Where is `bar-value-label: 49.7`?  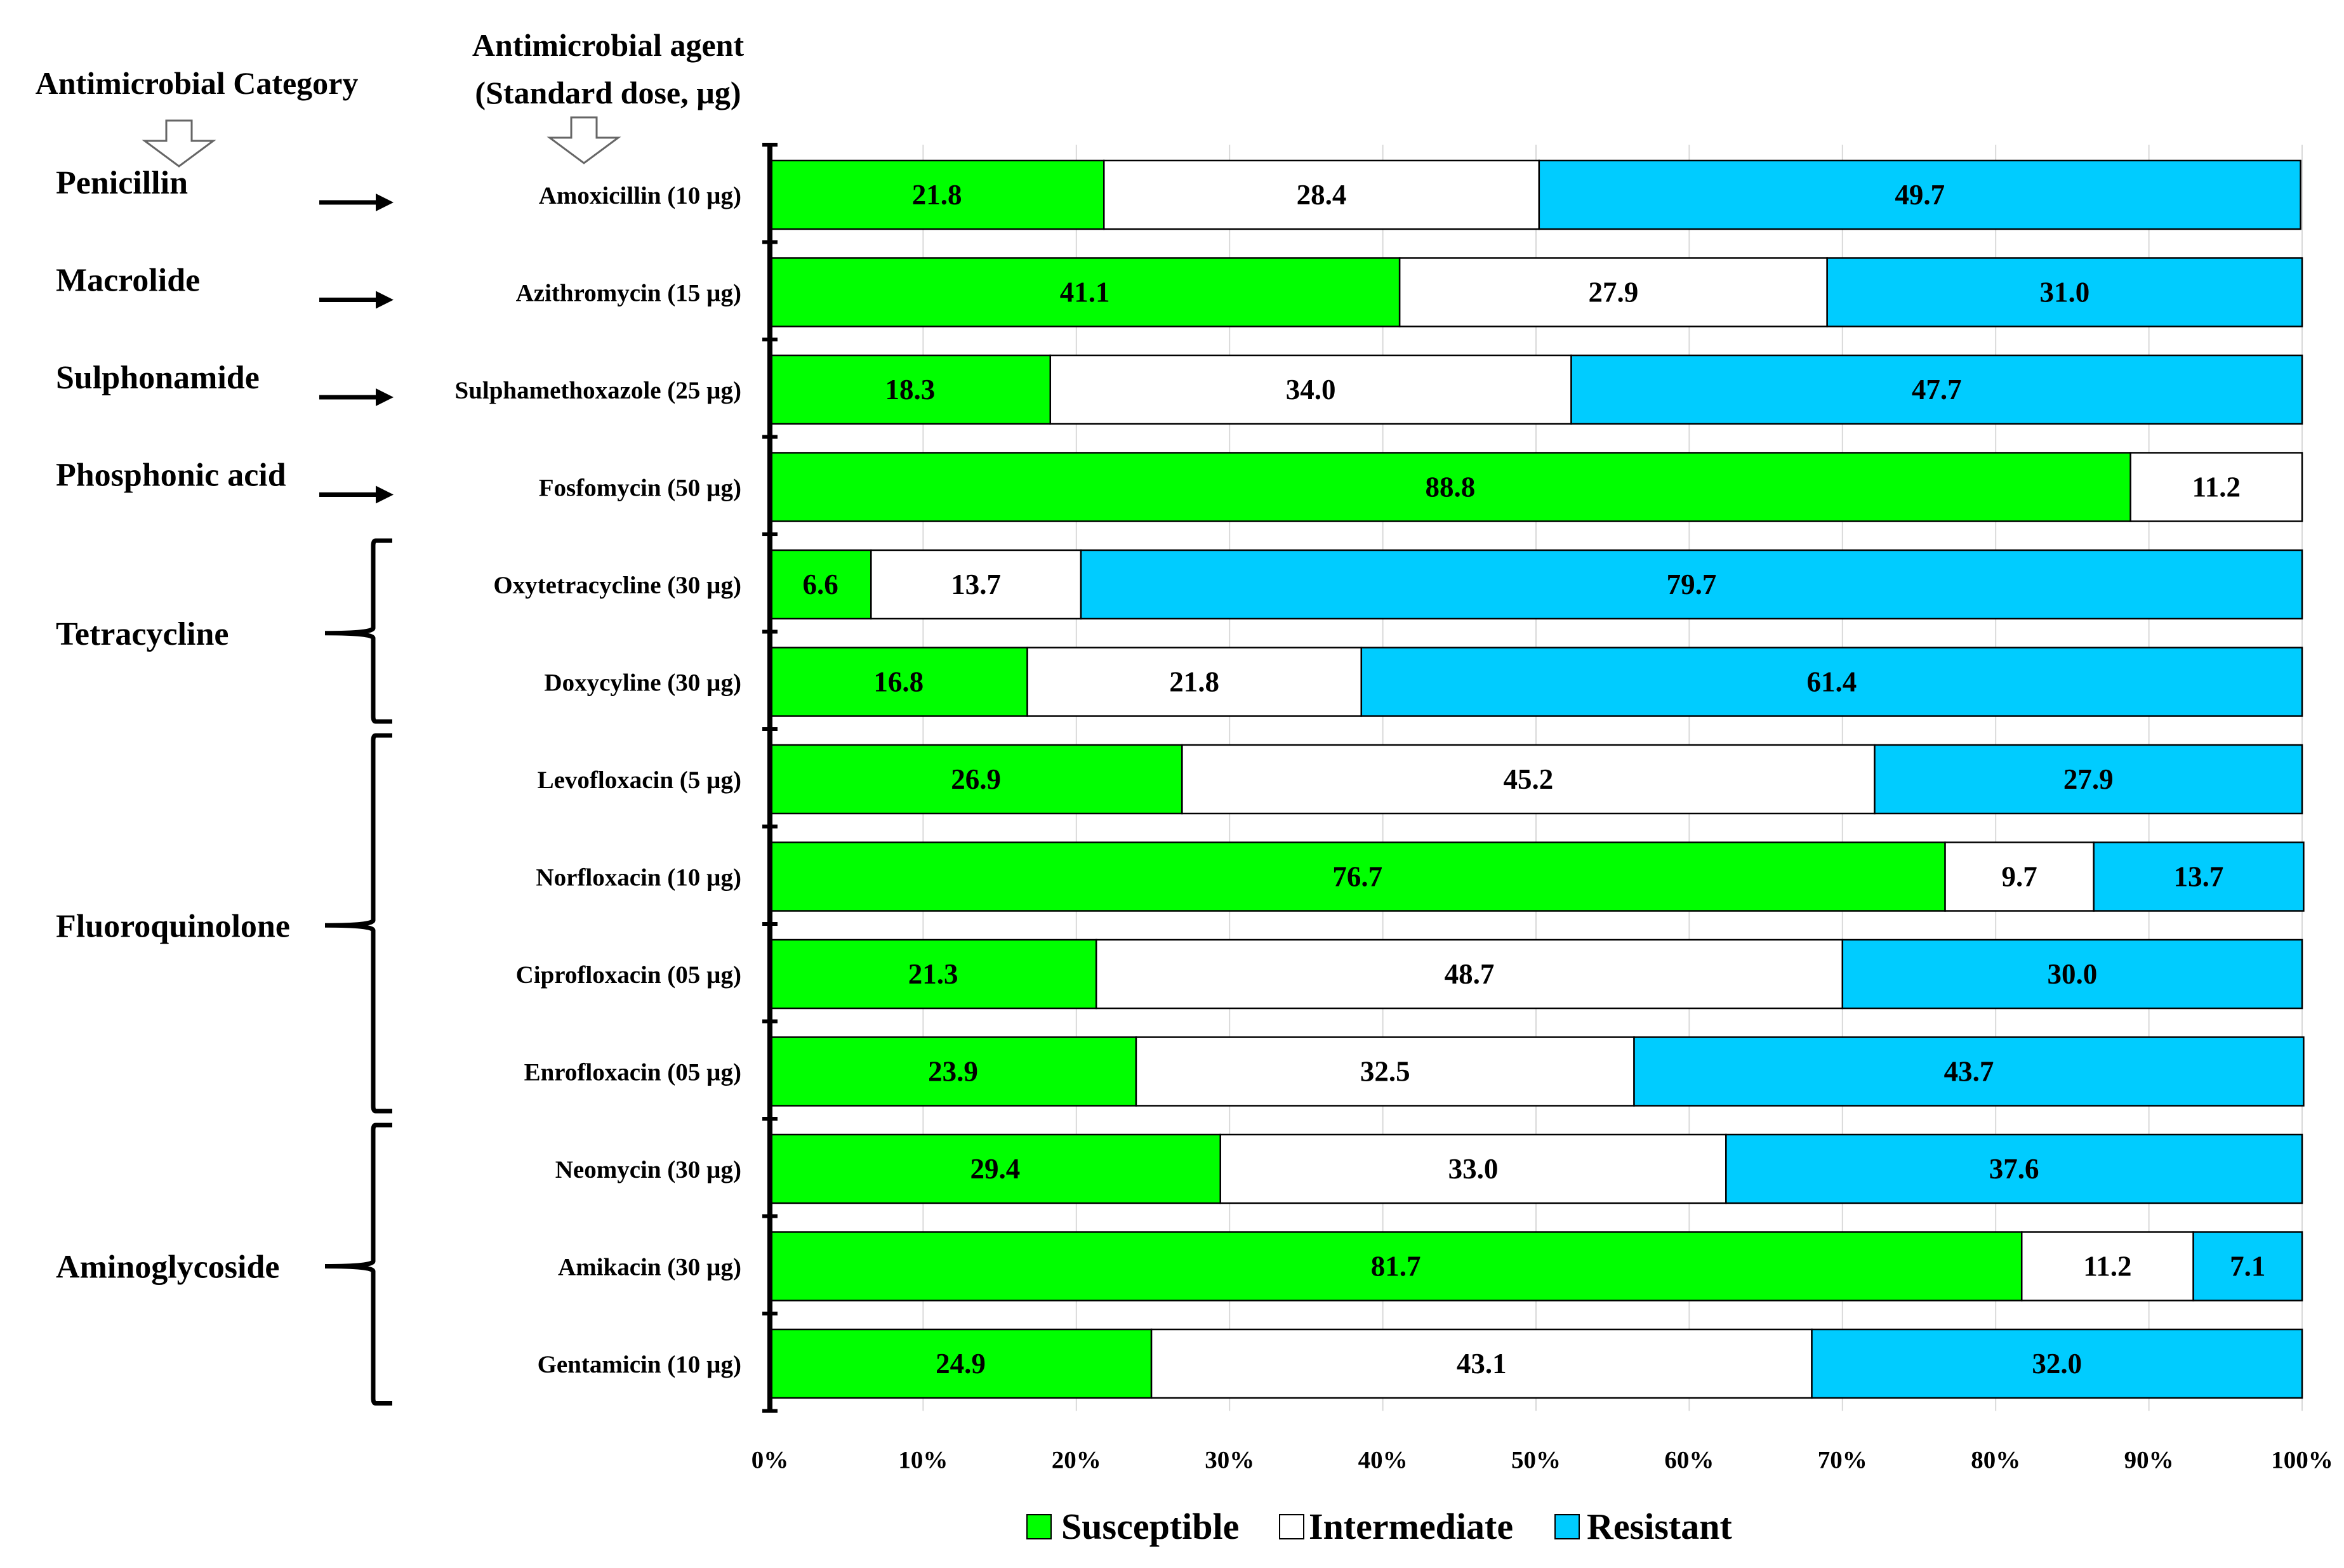
bar-value-label: 49.7 is located at coordinates (1920, 195).